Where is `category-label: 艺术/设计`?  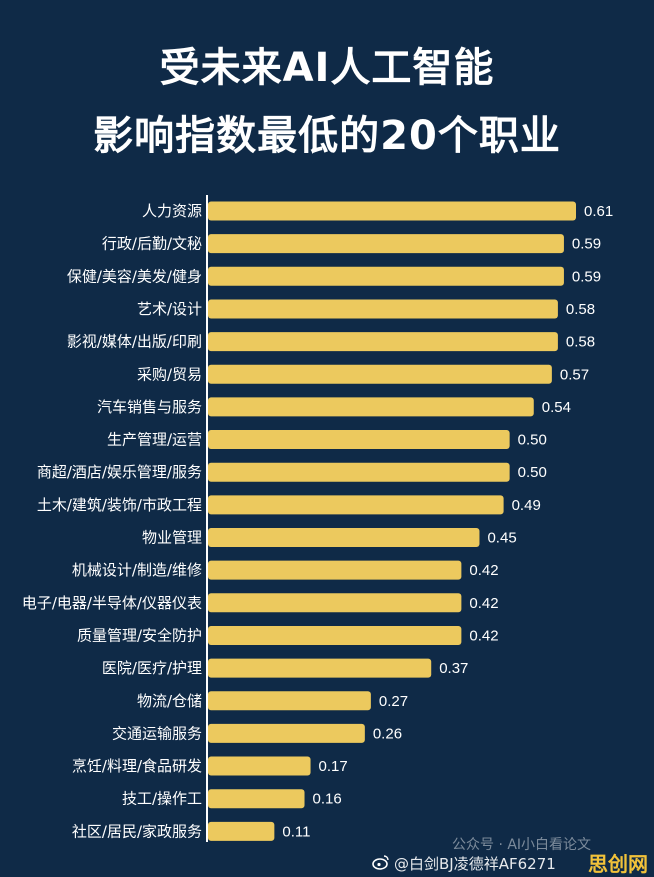
category-label: 艺术/设计 is located at coordinates (169, 309).